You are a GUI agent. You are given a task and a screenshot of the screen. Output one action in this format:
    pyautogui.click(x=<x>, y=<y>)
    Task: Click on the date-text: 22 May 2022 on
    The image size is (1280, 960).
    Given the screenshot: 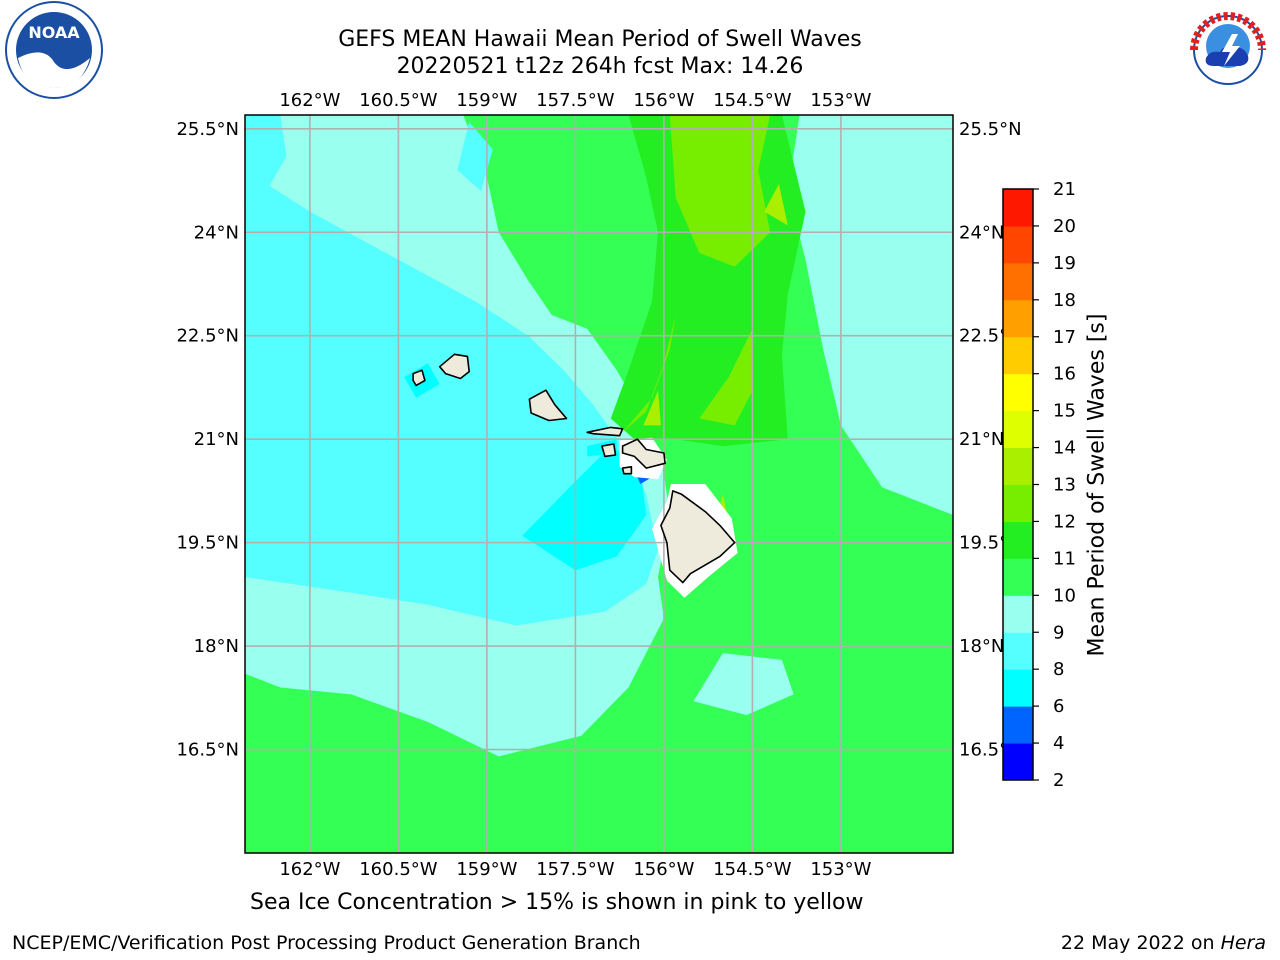 What is the action you would take?
    pyautogui.click(x=1140, y=943)
    